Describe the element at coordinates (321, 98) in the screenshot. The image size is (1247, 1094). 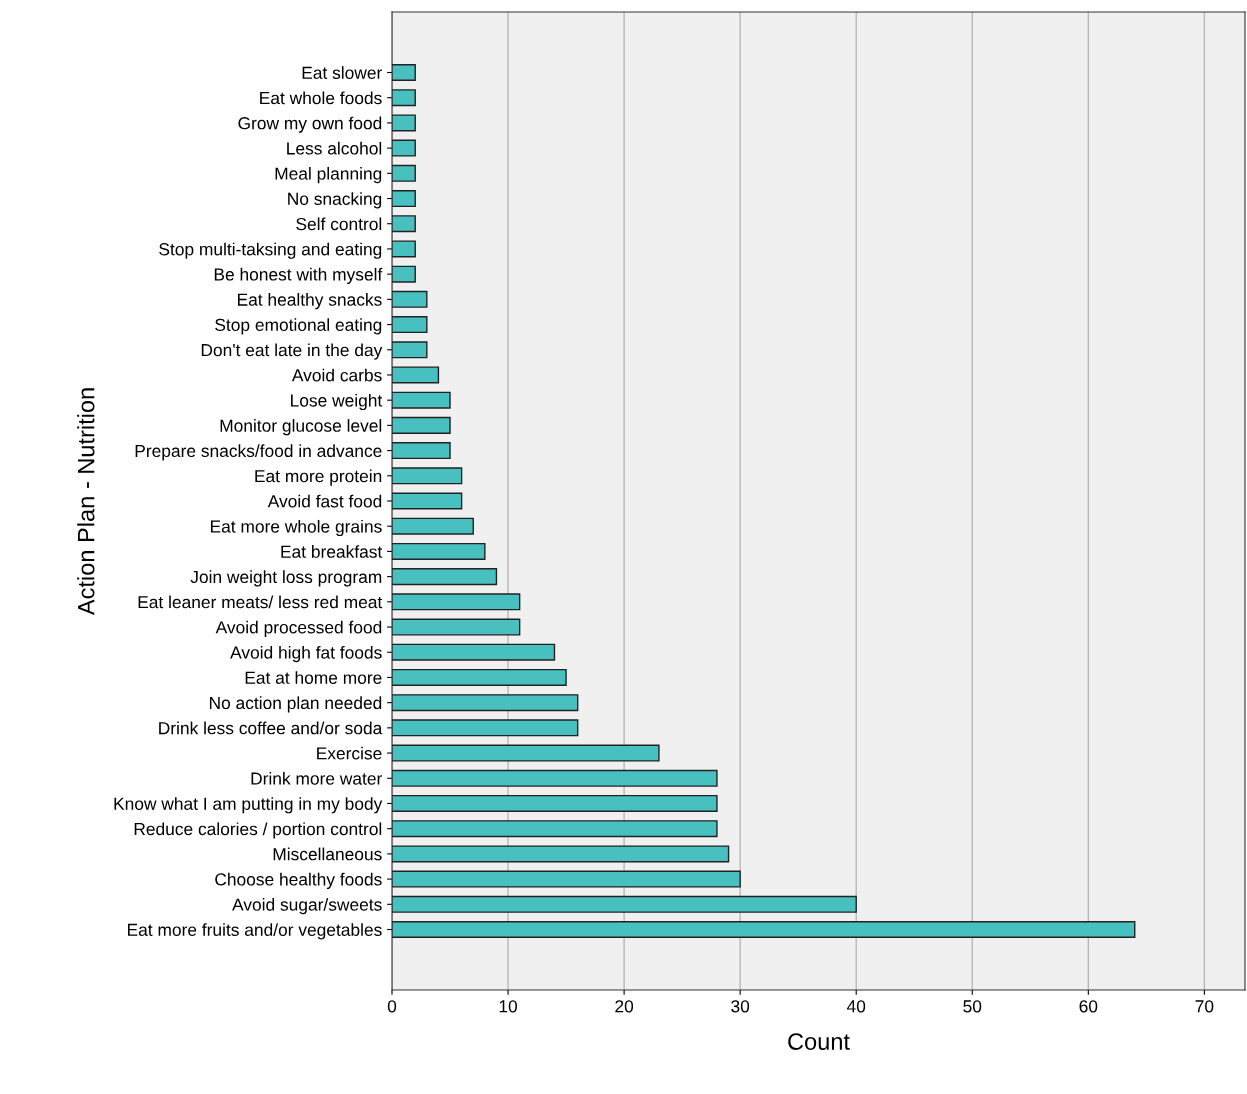
I see `y-tick-label: Eat whole foods` at that location.